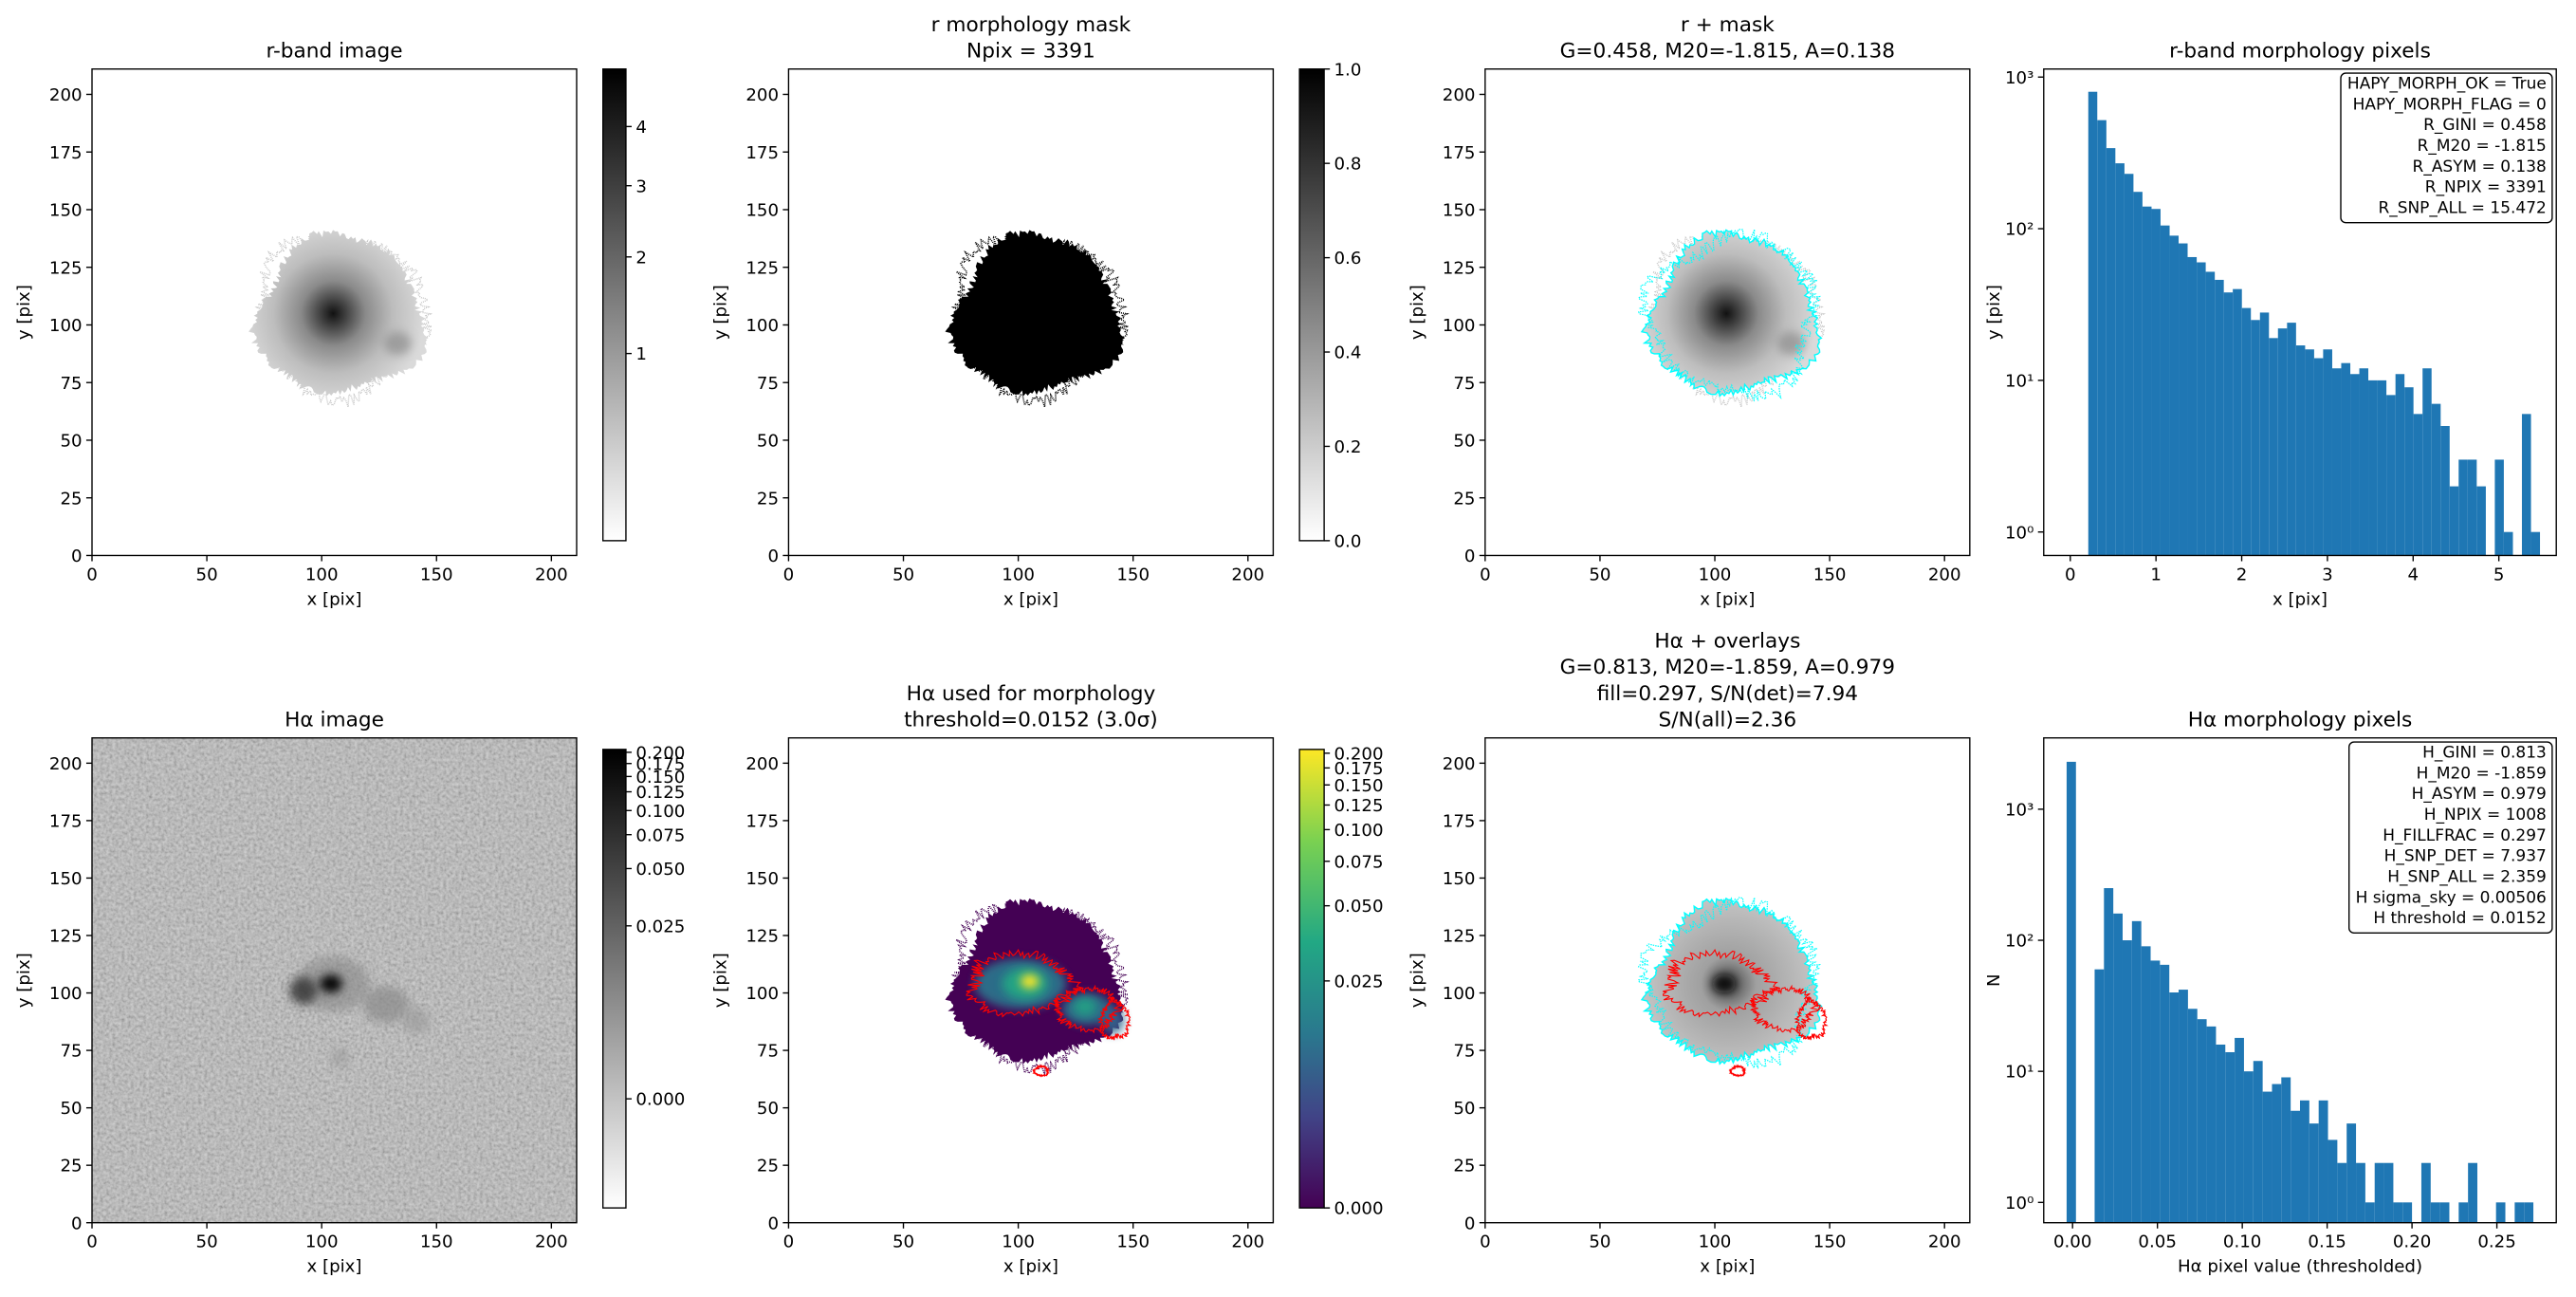  I want to click on colorbar-tick-label: 0.125, so click(1358, 806).